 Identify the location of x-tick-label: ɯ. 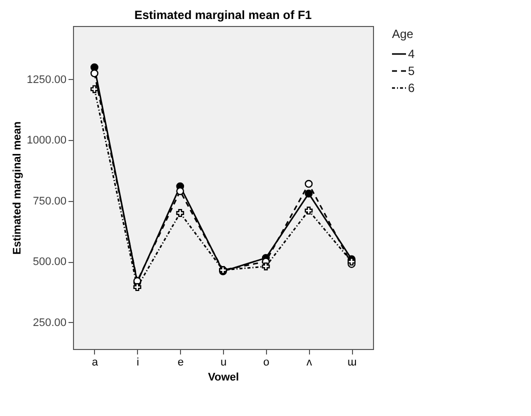
(352, 362).